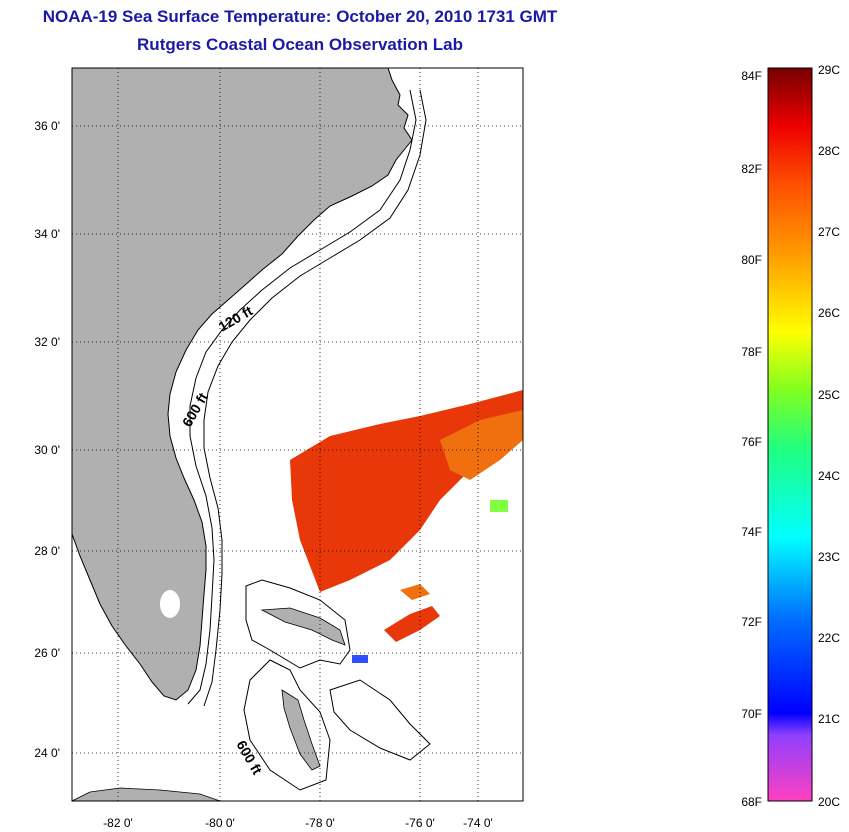  Describe the element at coordinates (751, 442) in the screenshot. I see `colorbar-f-76: 76F` at that location.